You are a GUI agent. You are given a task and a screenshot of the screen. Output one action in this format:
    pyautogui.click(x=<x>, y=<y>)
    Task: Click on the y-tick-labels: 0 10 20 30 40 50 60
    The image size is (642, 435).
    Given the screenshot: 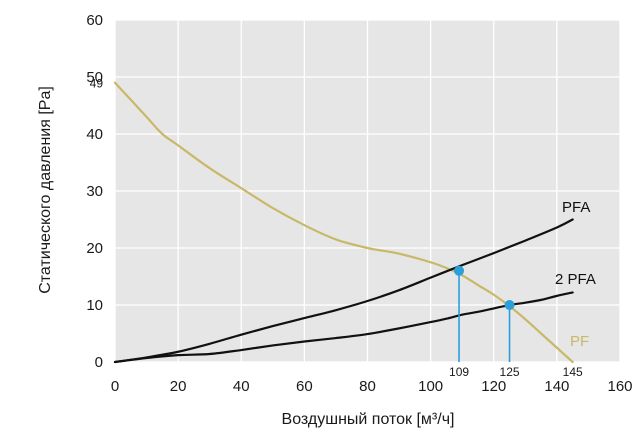 What is the action you would take?
    pyautogui.click(x=94, y=191)
    